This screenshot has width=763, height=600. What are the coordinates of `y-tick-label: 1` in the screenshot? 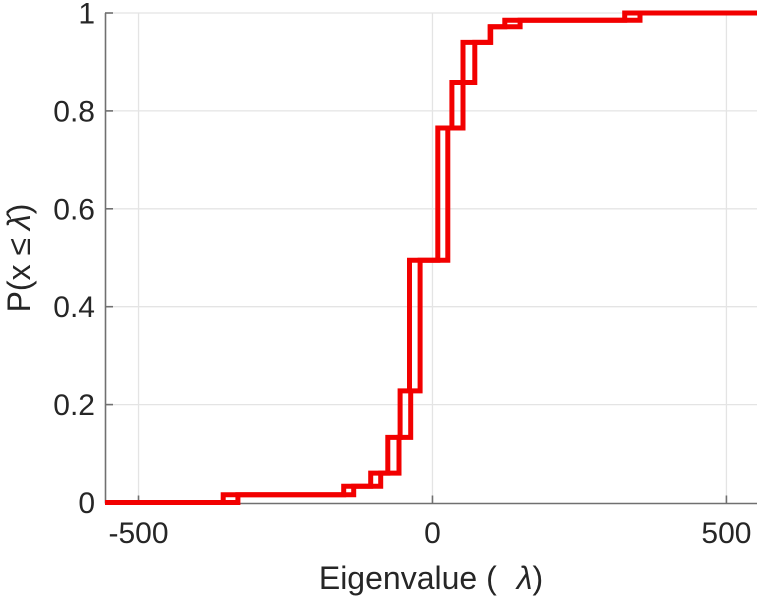 It's located at (86, 15).